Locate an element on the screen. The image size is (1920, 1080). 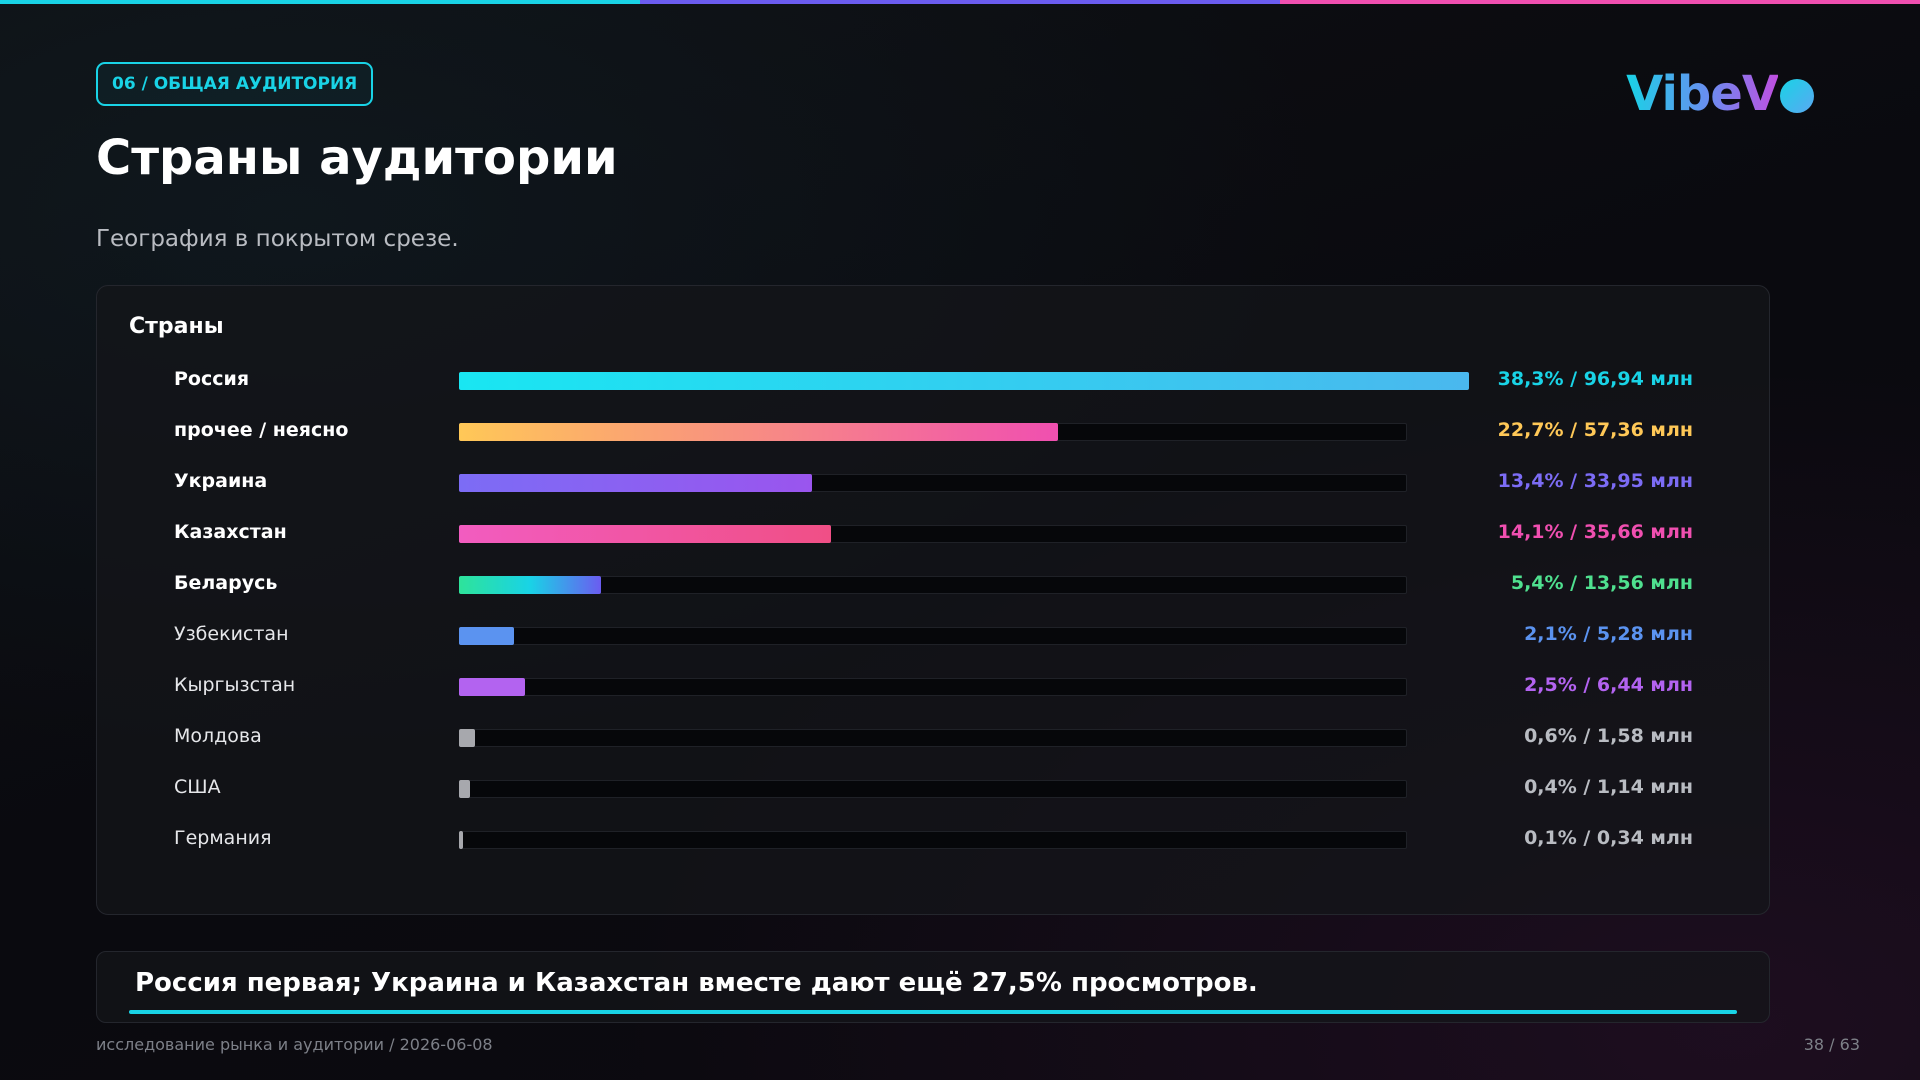
chart-row: Германия 0,1% / 0,34 млн is located at coordinates (934, 838).